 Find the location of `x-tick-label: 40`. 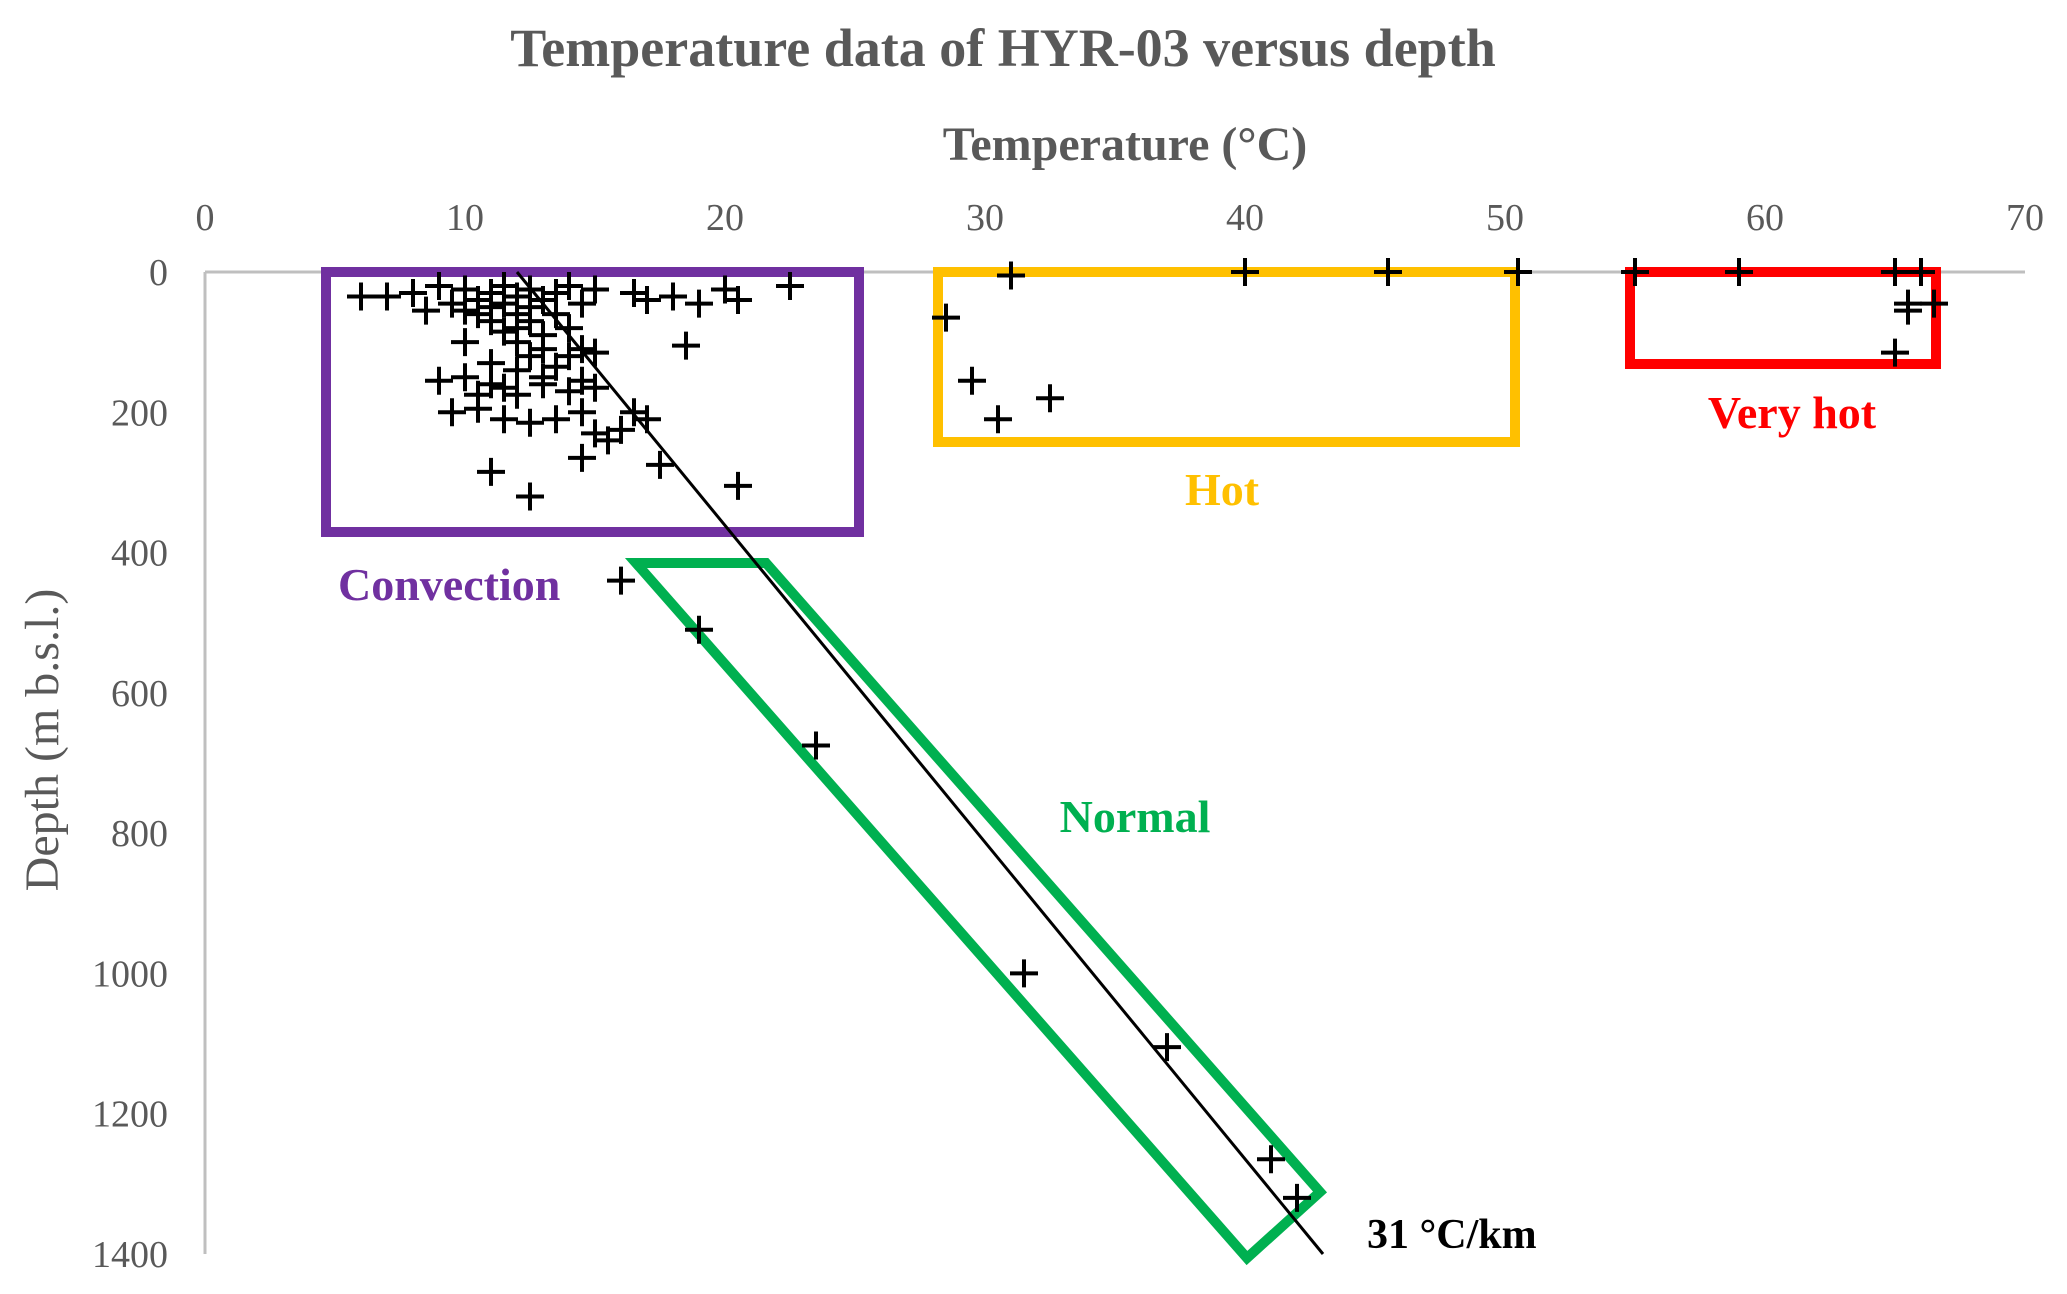

x-tick-label: 40 is located at coordinates (1245, 218).